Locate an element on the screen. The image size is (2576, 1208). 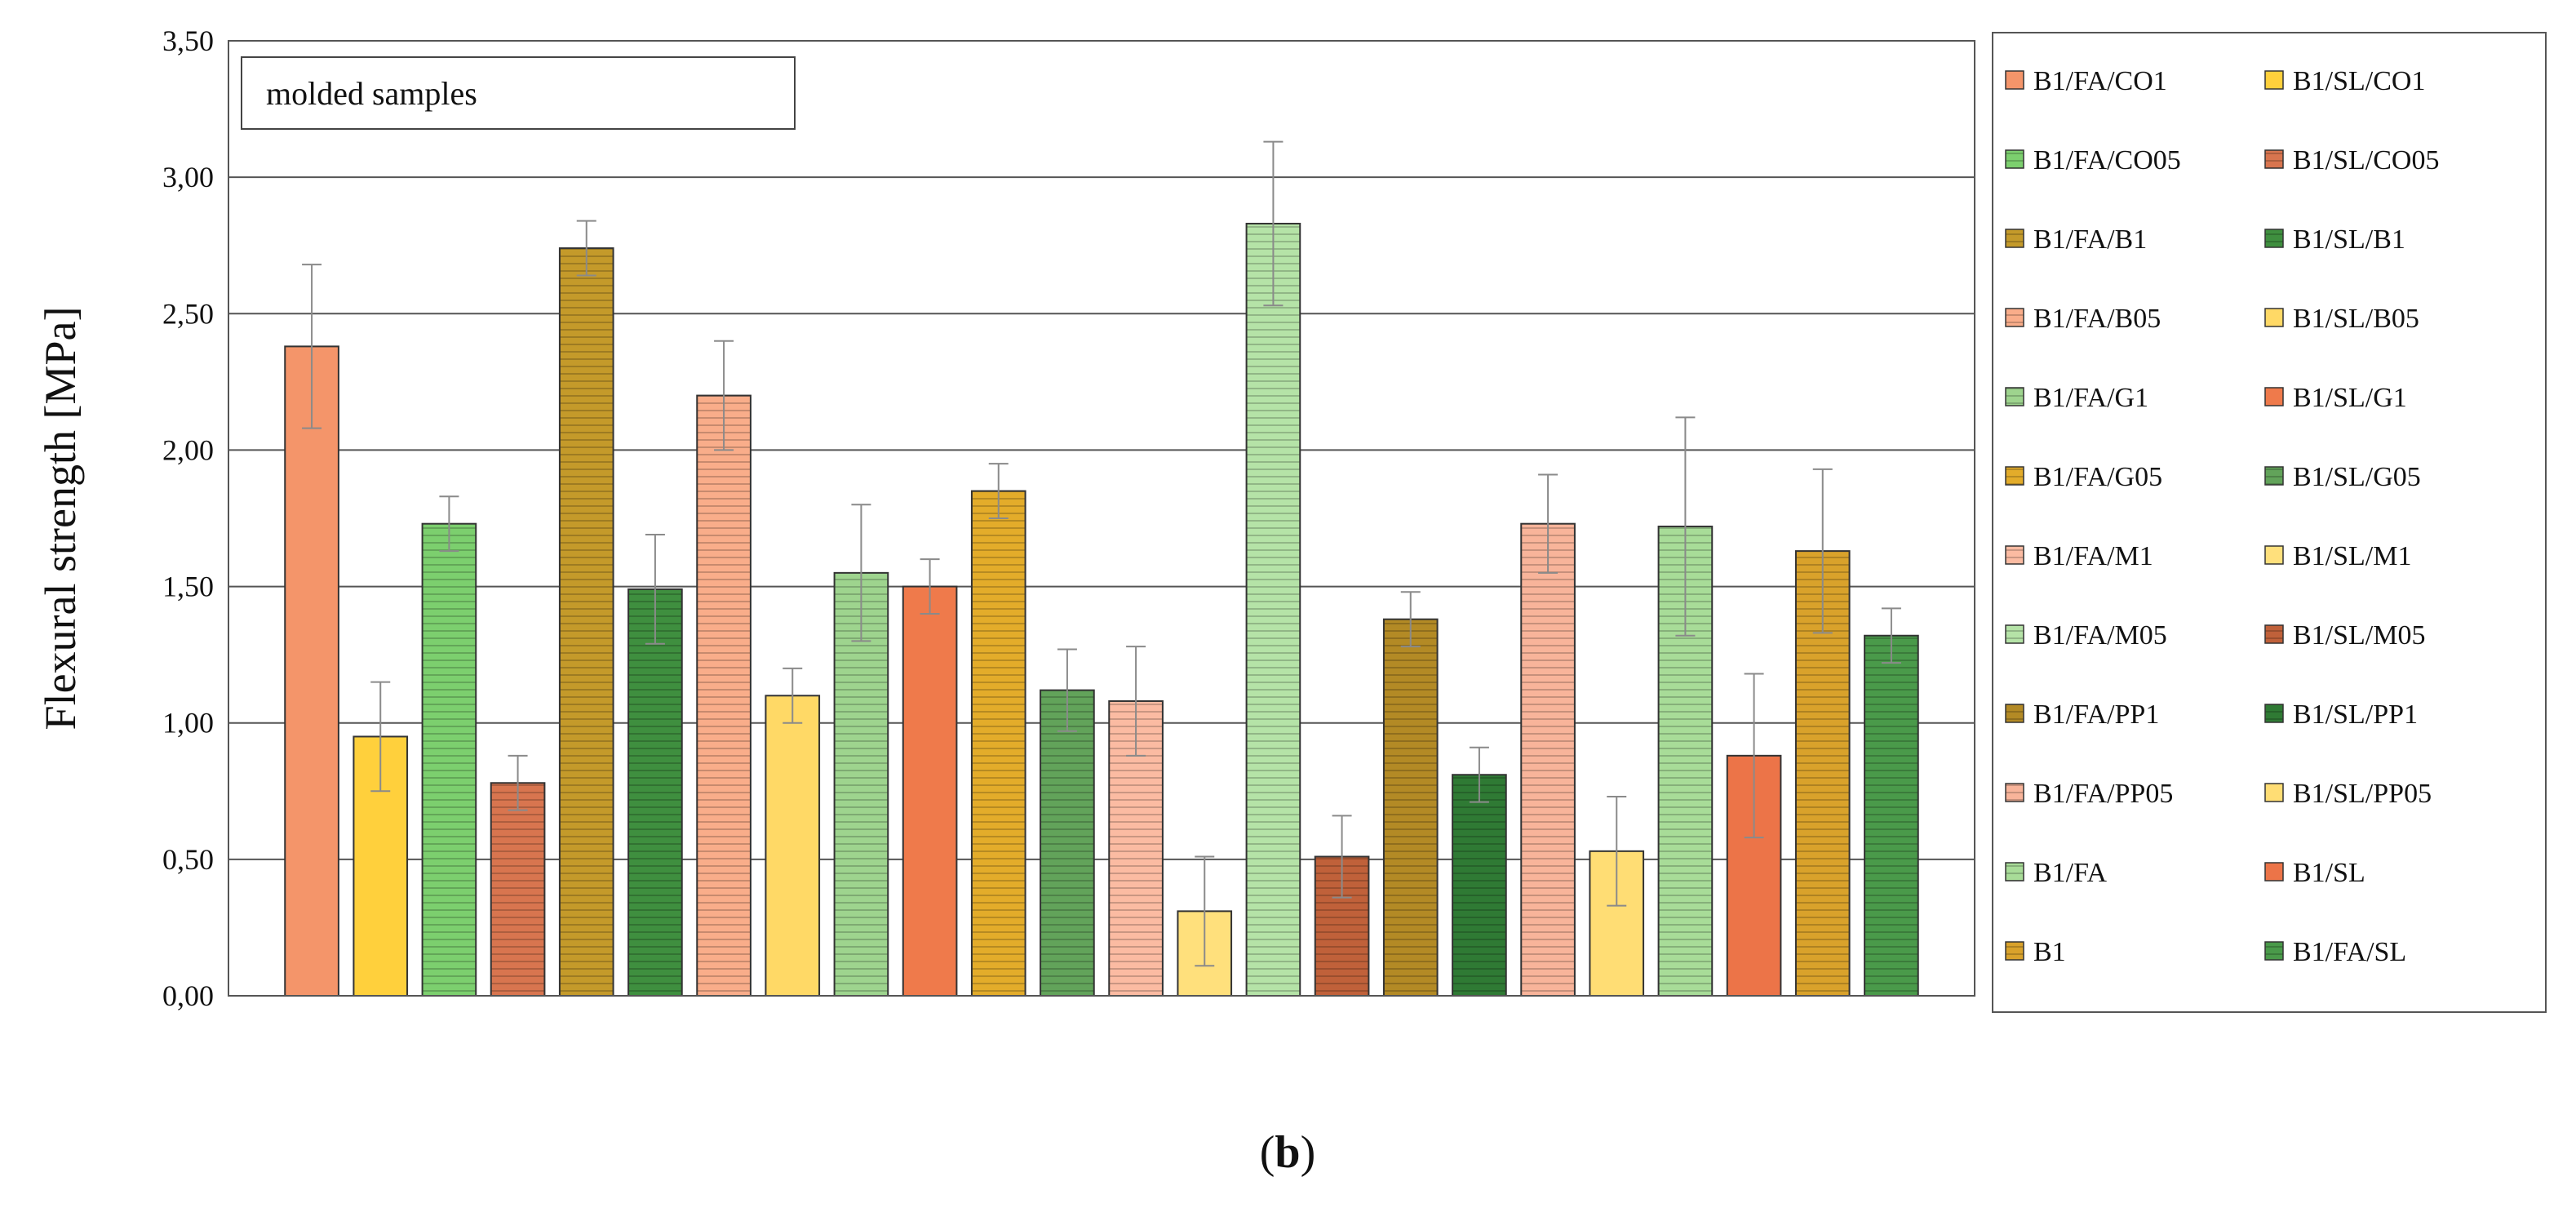
legend-label: B1/SL/PP1 is located at coordinates (2355, 714).